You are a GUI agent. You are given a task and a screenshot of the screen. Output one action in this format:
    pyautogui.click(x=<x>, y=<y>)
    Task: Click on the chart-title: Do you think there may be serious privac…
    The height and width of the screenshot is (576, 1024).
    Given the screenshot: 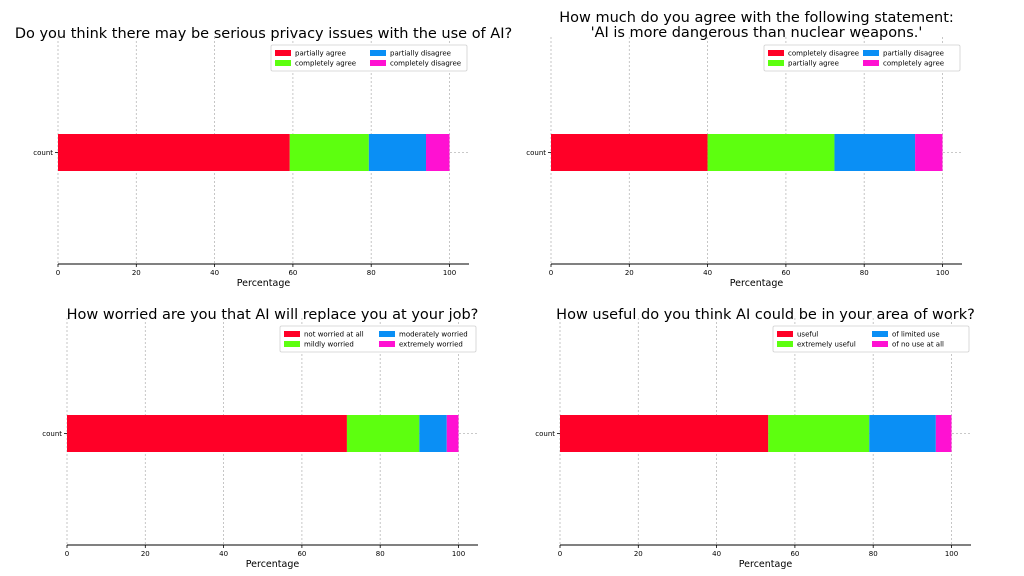 What is the action you would take?
    pyautogui.click(x=263, y=34)
    